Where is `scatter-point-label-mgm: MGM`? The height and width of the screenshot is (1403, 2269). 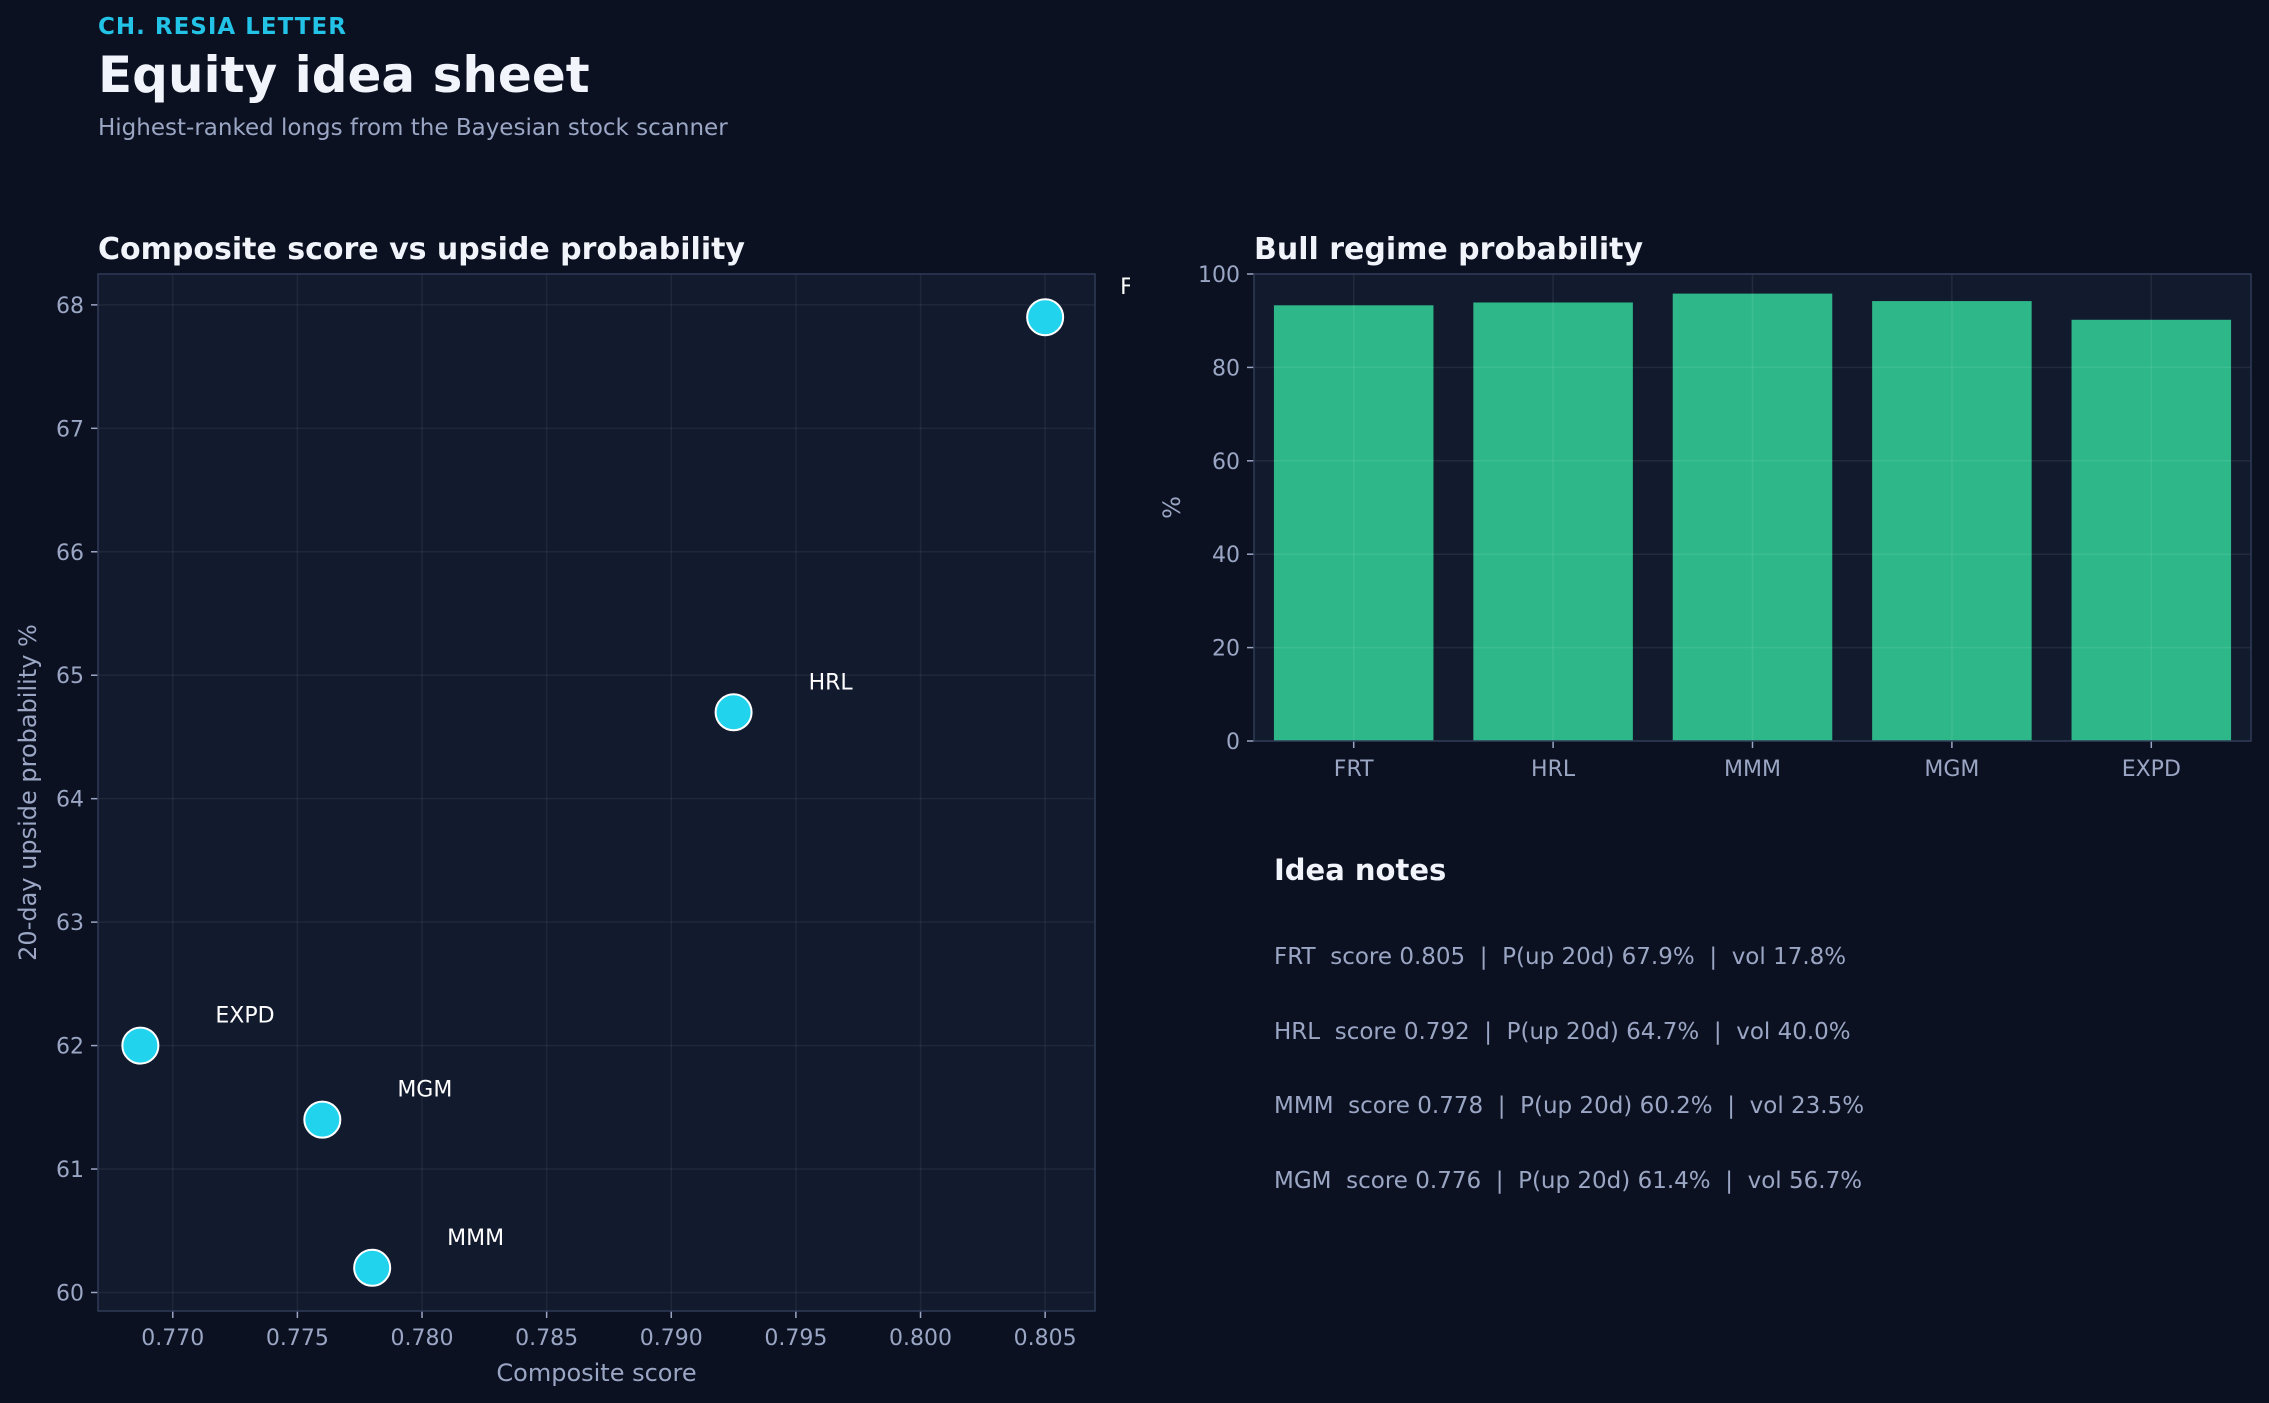
scatter-point-label-mgm: MGM is located at coordinates (424, 1090).